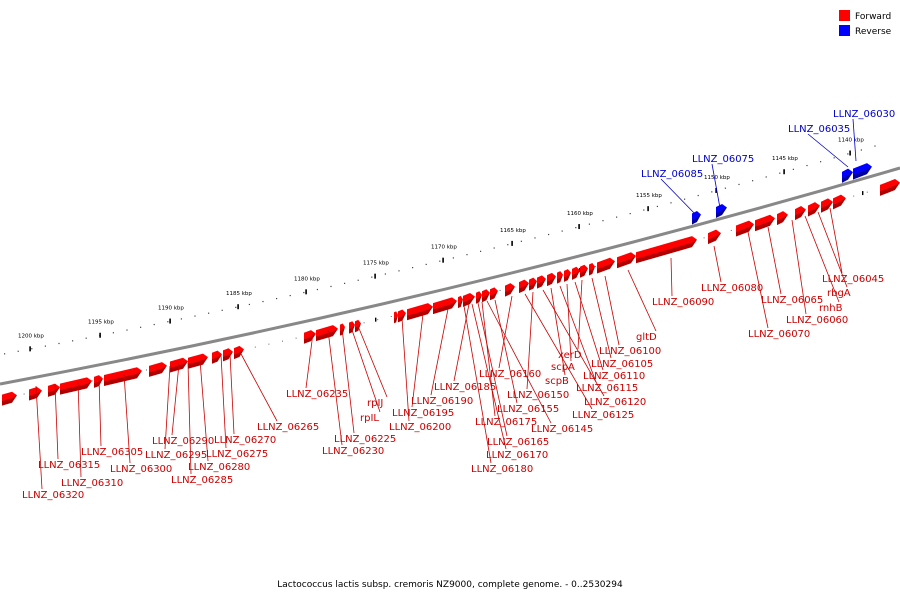 Image resolution: width=900 pixels, height=600 pixels. What do you see at coordinates (792, 300) in the screenshot?
I see `gene-label: LLNZ_06065` at bounding box center [792, 300].